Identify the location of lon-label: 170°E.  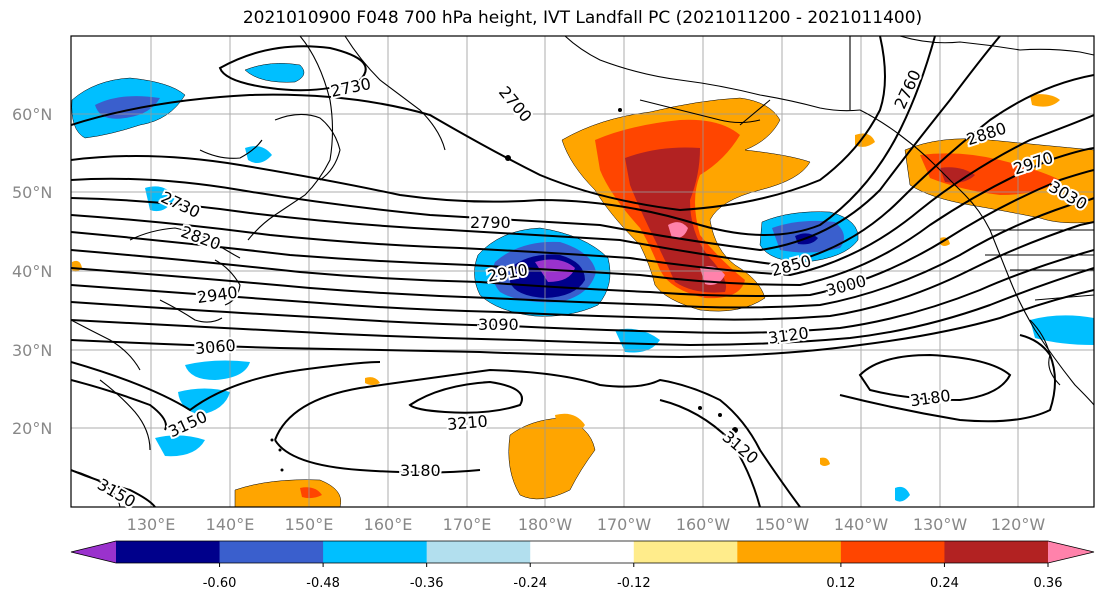
(467, 524).